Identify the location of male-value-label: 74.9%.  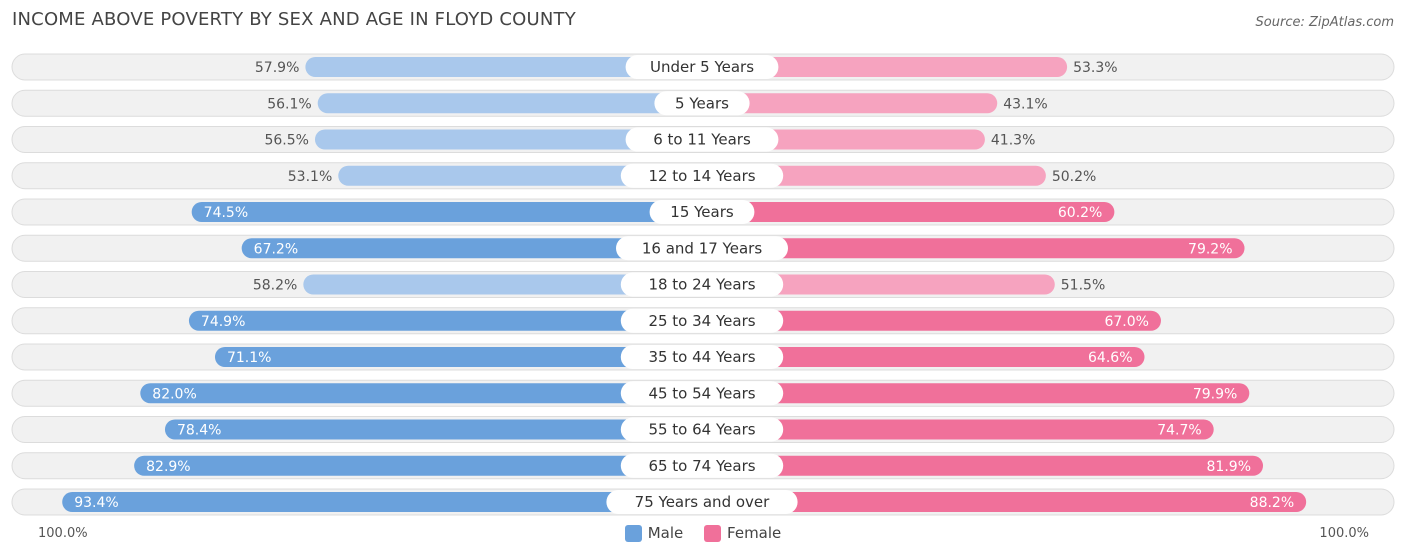
(223, 322).